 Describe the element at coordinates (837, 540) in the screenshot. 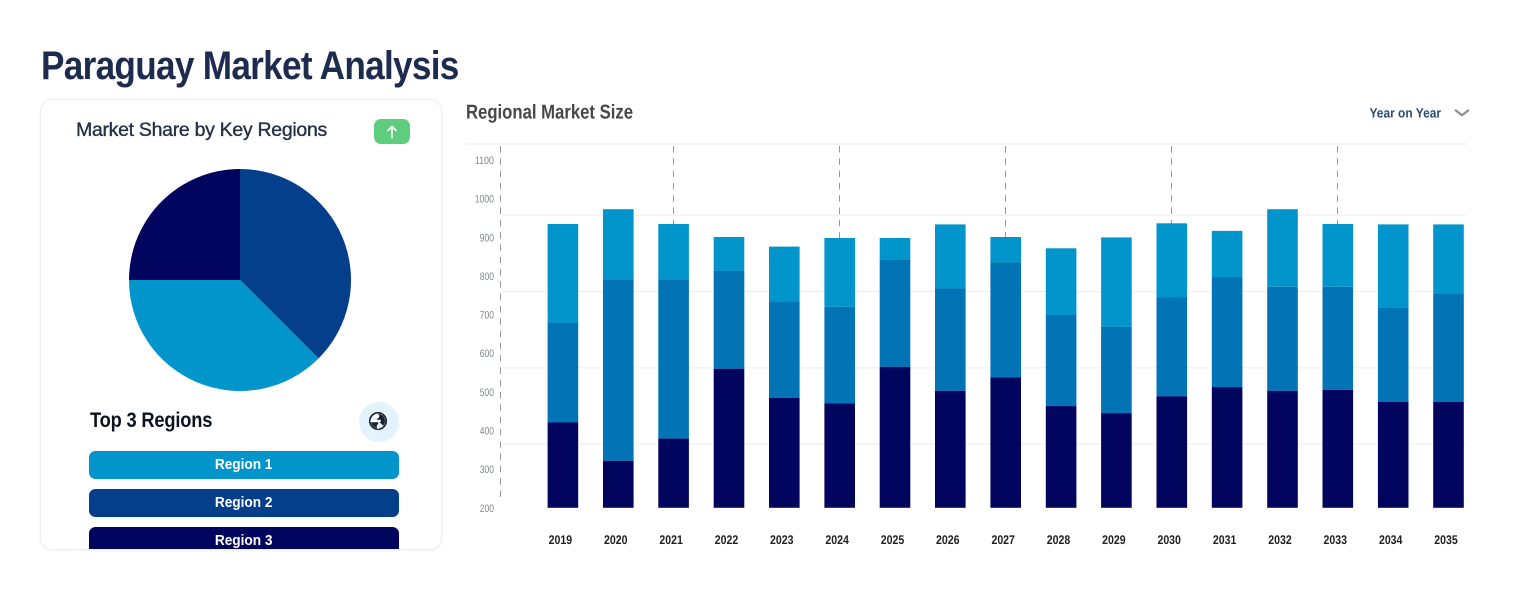

I see `svg-text: 2024` at that location.